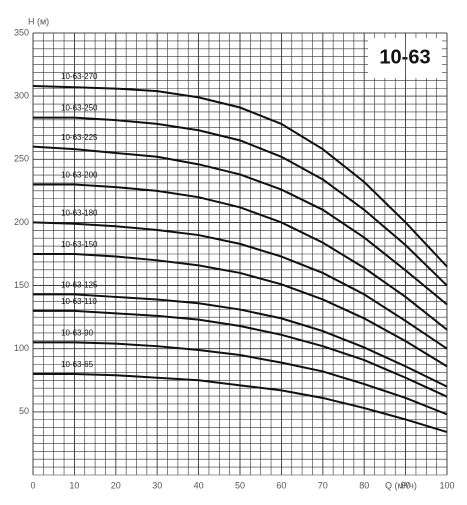 This screenshot has width=467, height=505. I want to click on curve-label: 10-63-65, so click(77, 364).